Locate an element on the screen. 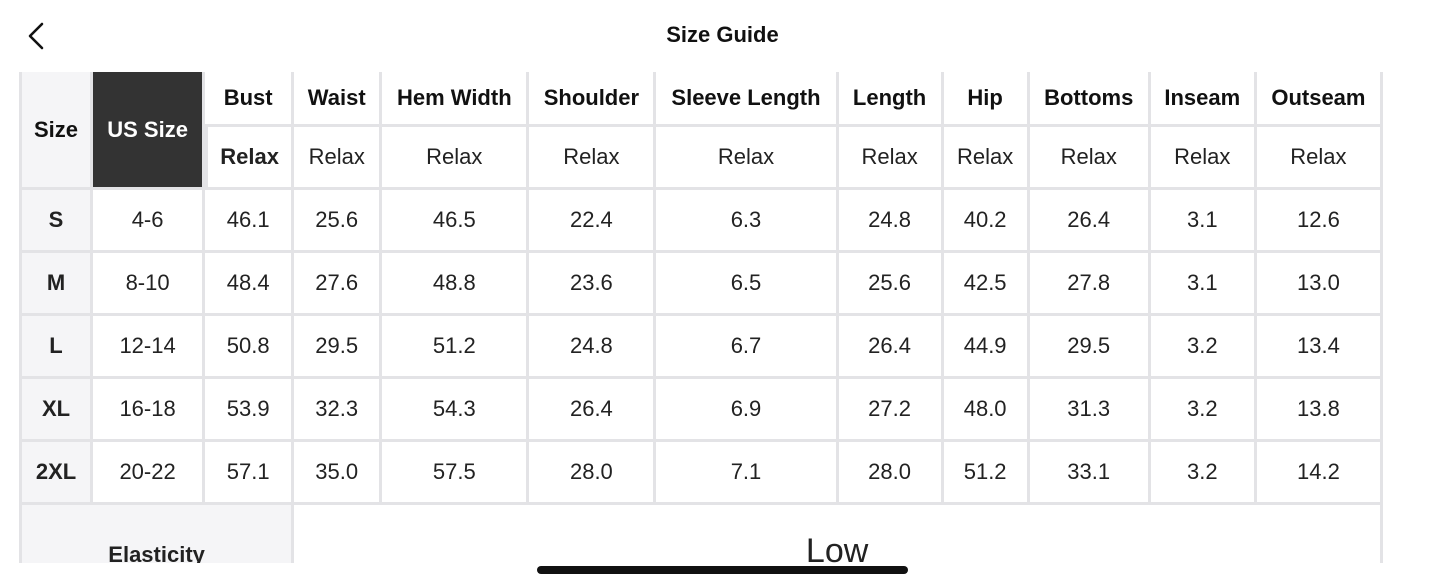  table-cell: 48.8 is located at coordinates (456, 284).